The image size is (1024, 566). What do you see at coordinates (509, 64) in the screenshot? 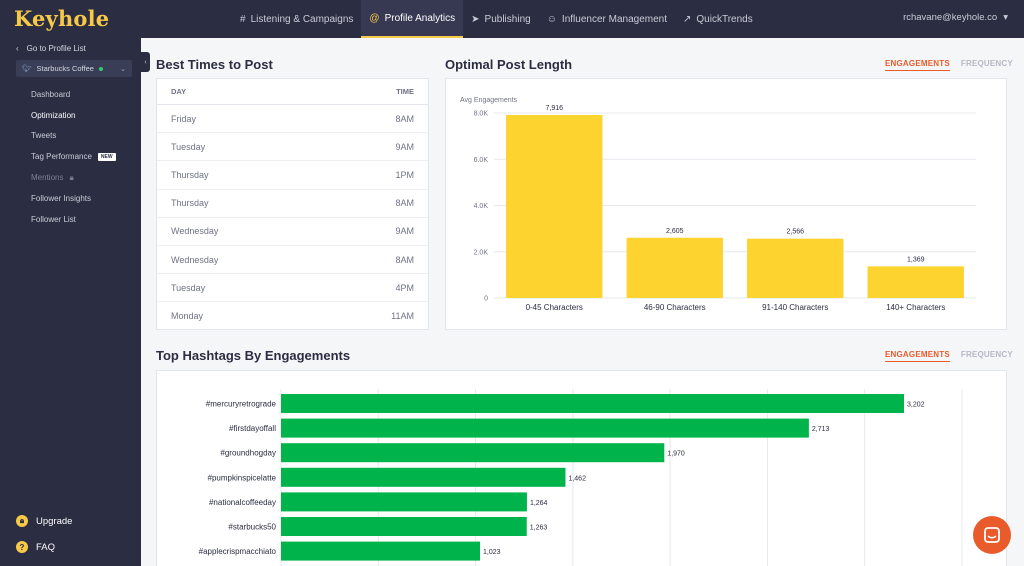
I see `post-length-title: Optimal Post Length` at bounding box center [509, 64].